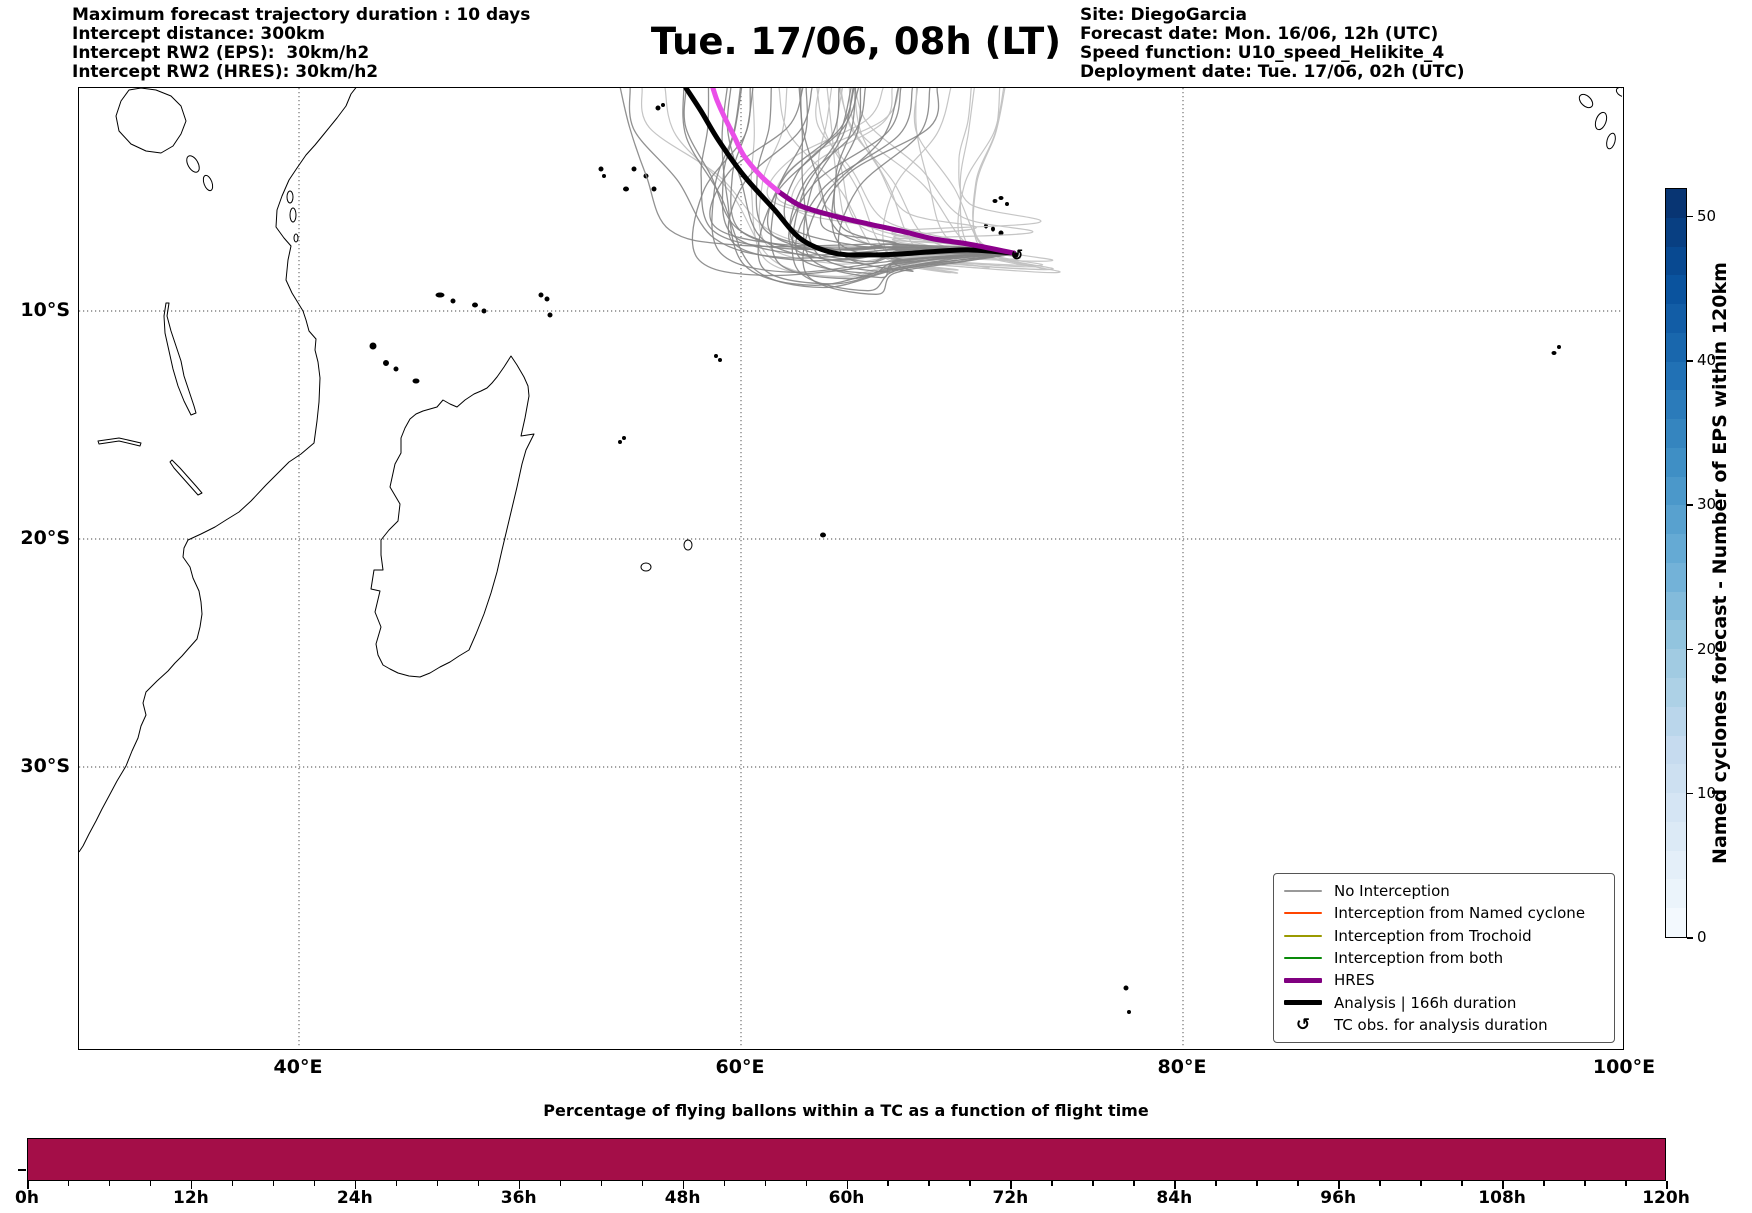 This screenshot has width=1752, height=1213. What do you see at coordinates (1707, 648) in the screenshot?
I see `colorbar-tick-label: 20` at bounding box center [1707, 648].